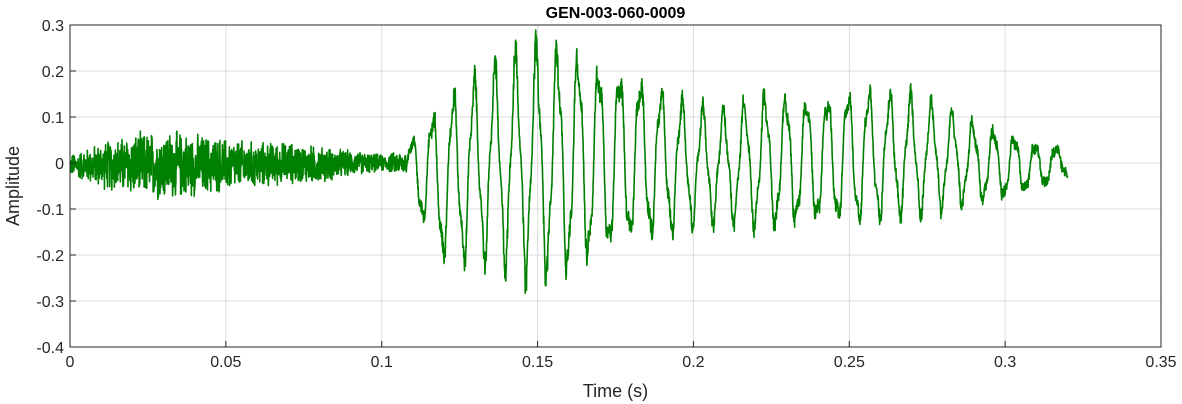  Describe the element at coordinates (693, 362) in the screenshot. I see `x-tick-label: 0.2` at that location.